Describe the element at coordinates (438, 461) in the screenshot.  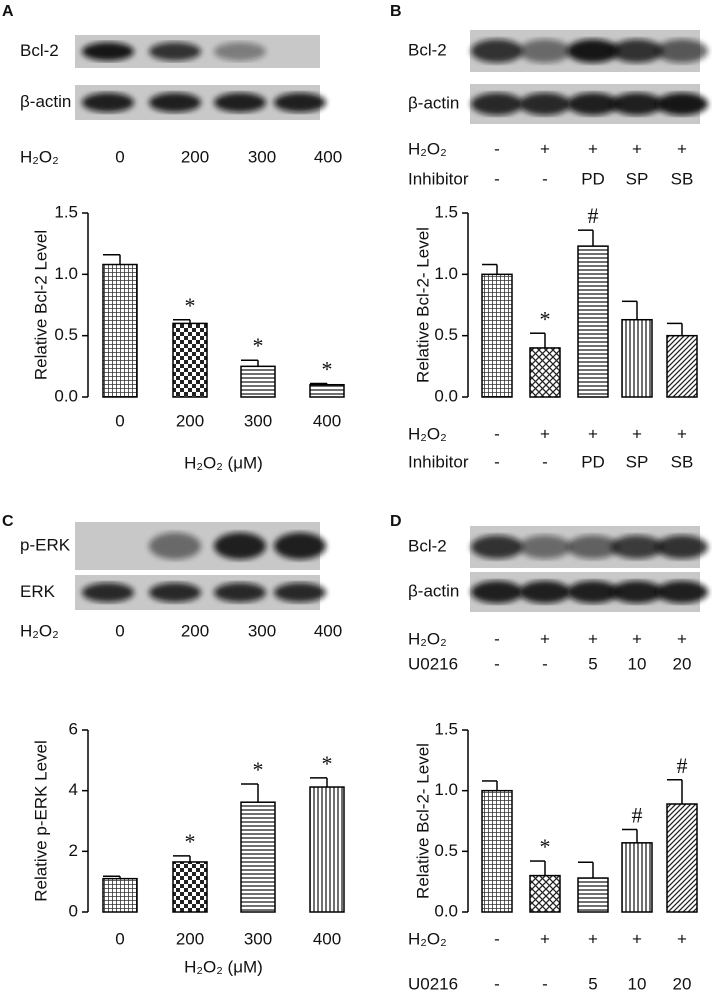
I see `category-row-name: Inhibitor` at that location.